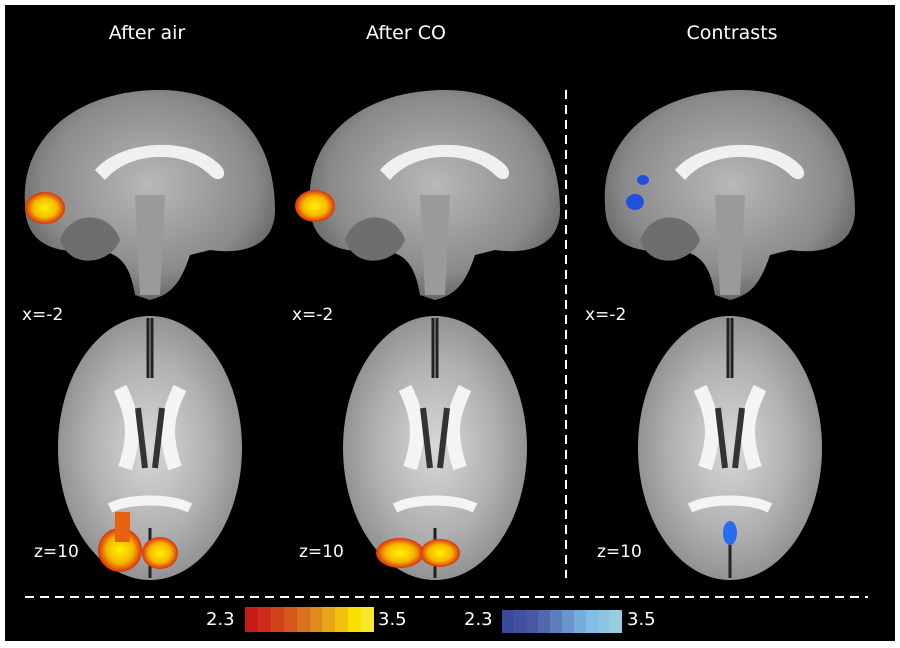 The image size is (900, 648). Describe the element at coordinates (732, 33) in the screenshot. I see `column-title: Contrasts` at that location.